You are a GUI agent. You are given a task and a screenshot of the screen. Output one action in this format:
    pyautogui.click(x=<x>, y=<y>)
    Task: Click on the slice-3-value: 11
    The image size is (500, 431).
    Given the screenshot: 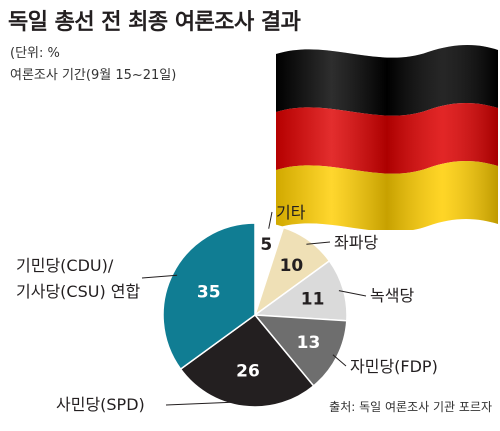 What is the action you would take?
    pyautogui.click(x=313, y=299)
    